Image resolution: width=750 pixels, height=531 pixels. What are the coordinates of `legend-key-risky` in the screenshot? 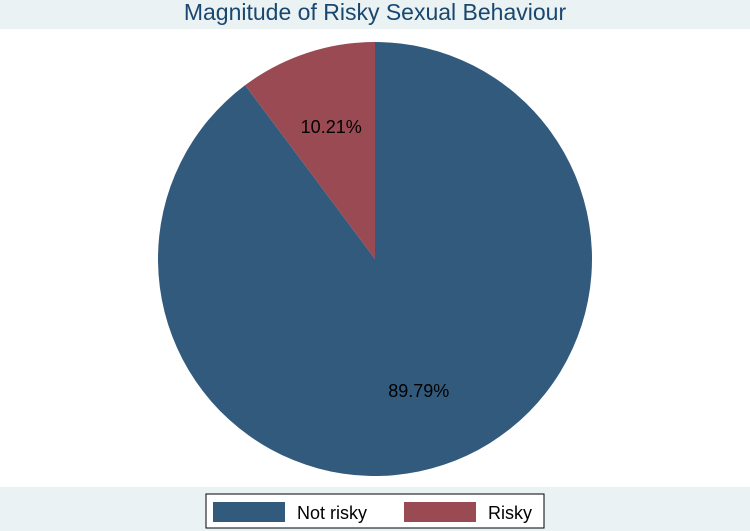 It's located at (440, 512).